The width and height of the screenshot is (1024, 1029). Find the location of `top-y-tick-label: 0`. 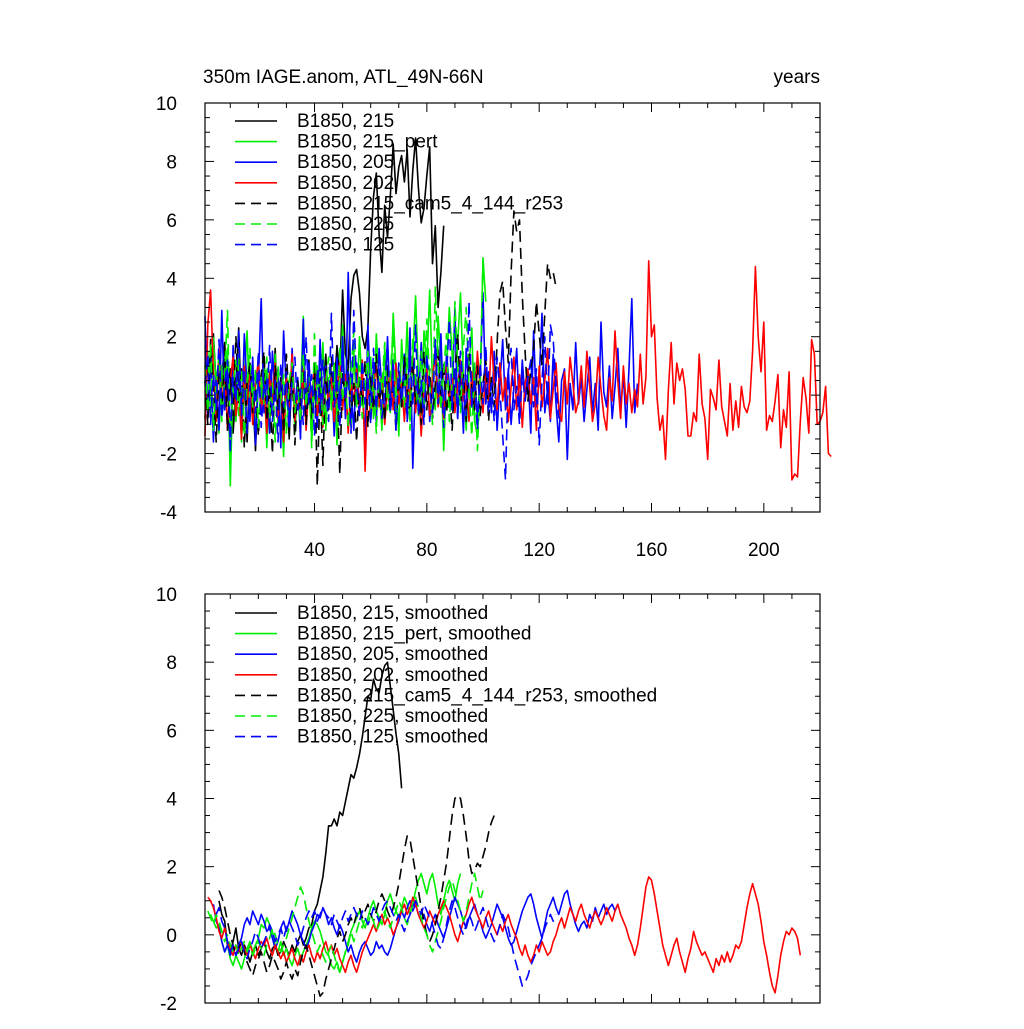

top-y-tick-label: 0 is located at coordinates (171, 396).